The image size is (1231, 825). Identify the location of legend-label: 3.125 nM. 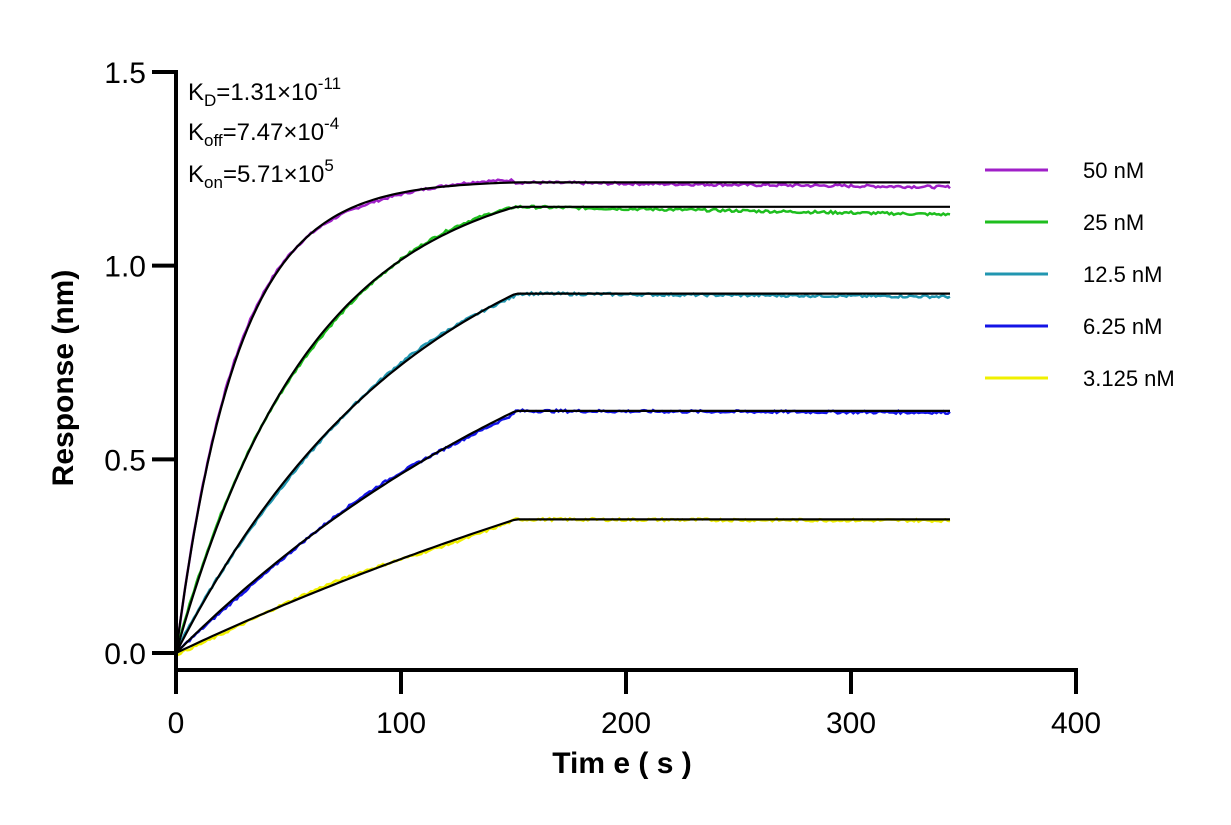
(1129, 378).